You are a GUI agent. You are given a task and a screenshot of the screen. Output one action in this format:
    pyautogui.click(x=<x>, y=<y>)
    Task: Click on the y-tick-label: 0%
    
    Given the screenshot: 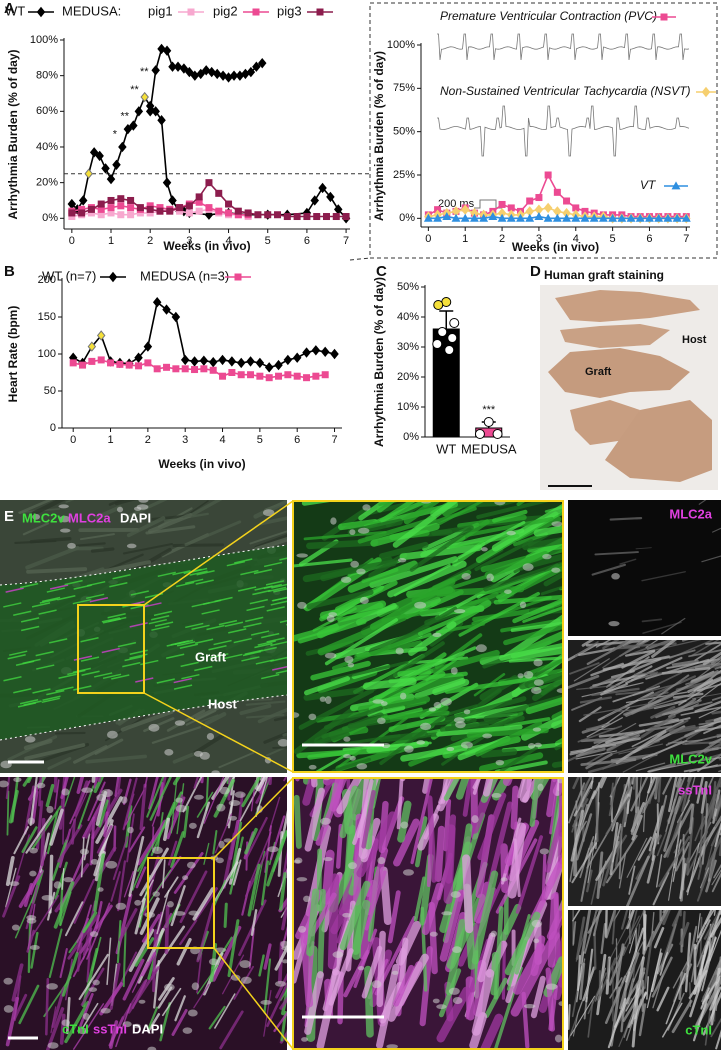 What is the action you would take?
    pyautogui.click(x=50, y=218)
    